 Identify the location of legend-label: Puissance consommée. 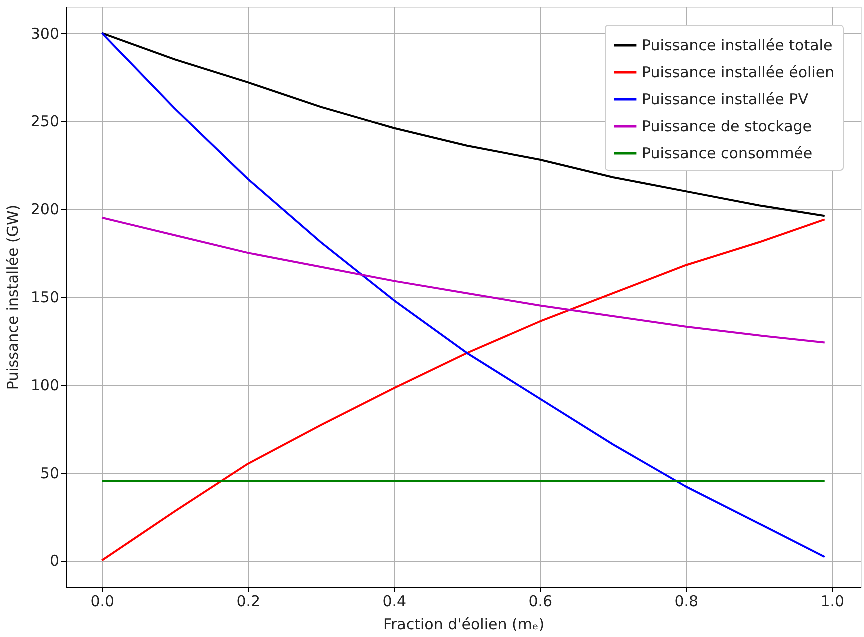
(727, 153).